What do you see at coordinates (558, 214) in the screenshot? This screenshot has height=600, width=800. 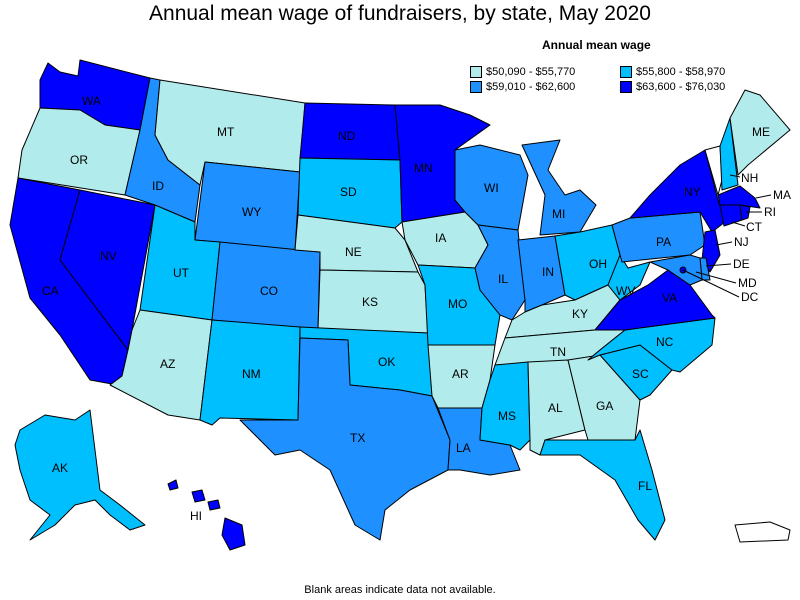 I see `label-mi: MI` at bounding box center [558, 214].